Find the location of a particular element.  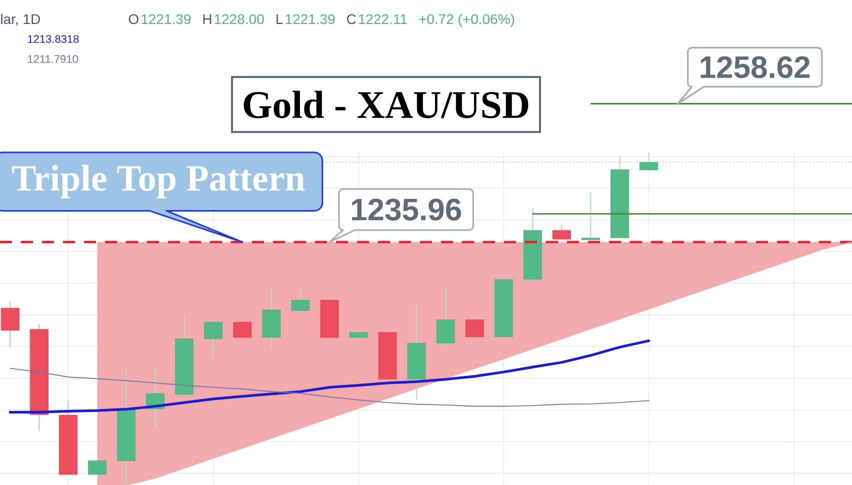

text: L is located at coordinates (279, 19).